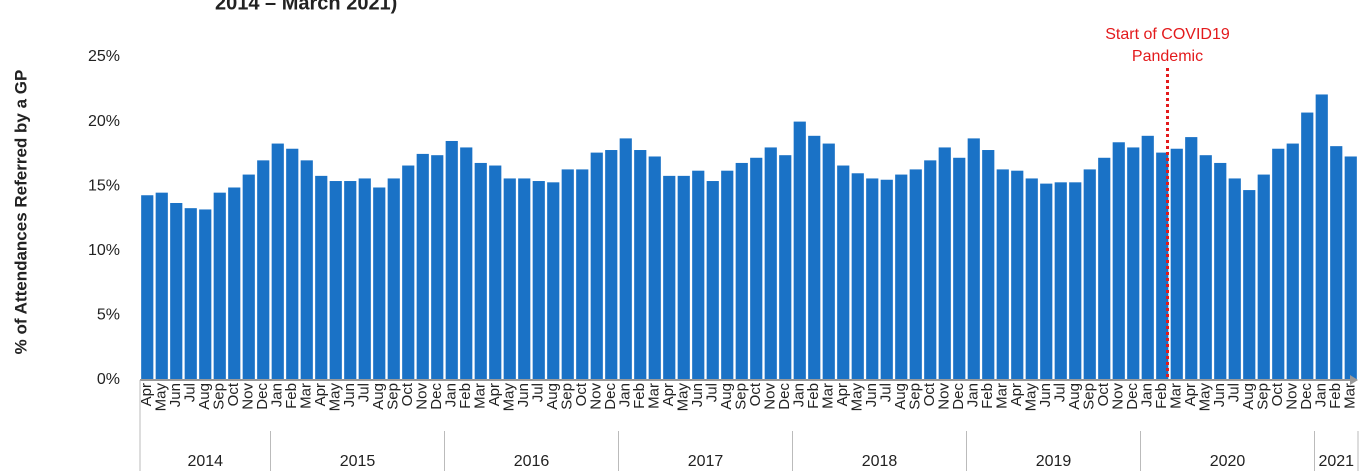  Describe the element at coordinates (1054, 461) in the screenshot. I see `year-label: 2019` at that location.